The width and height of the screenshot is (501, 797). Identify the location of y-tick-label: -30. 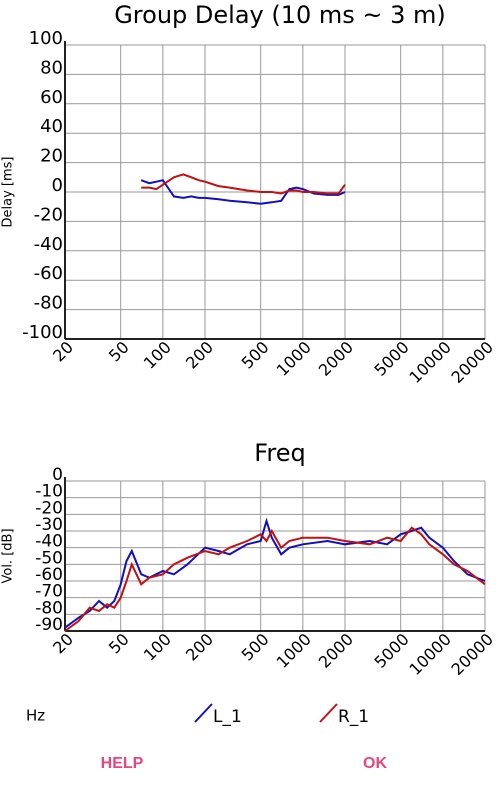
(49, 525).